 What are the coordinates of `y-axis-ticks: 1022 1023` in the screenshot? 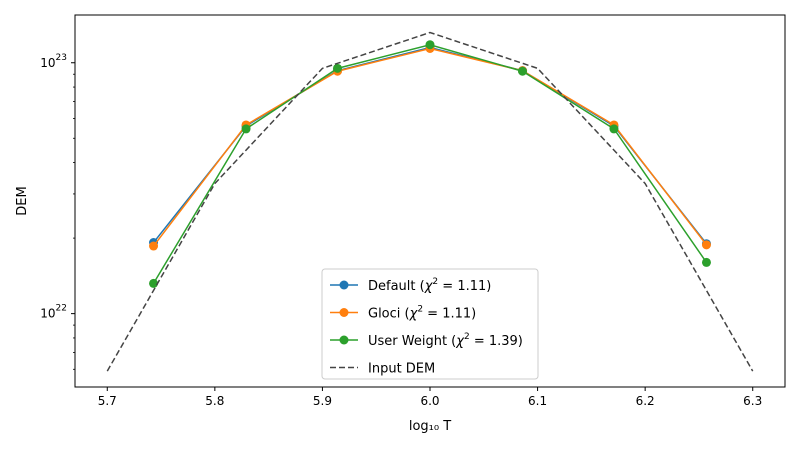 It's located at (57, 211).